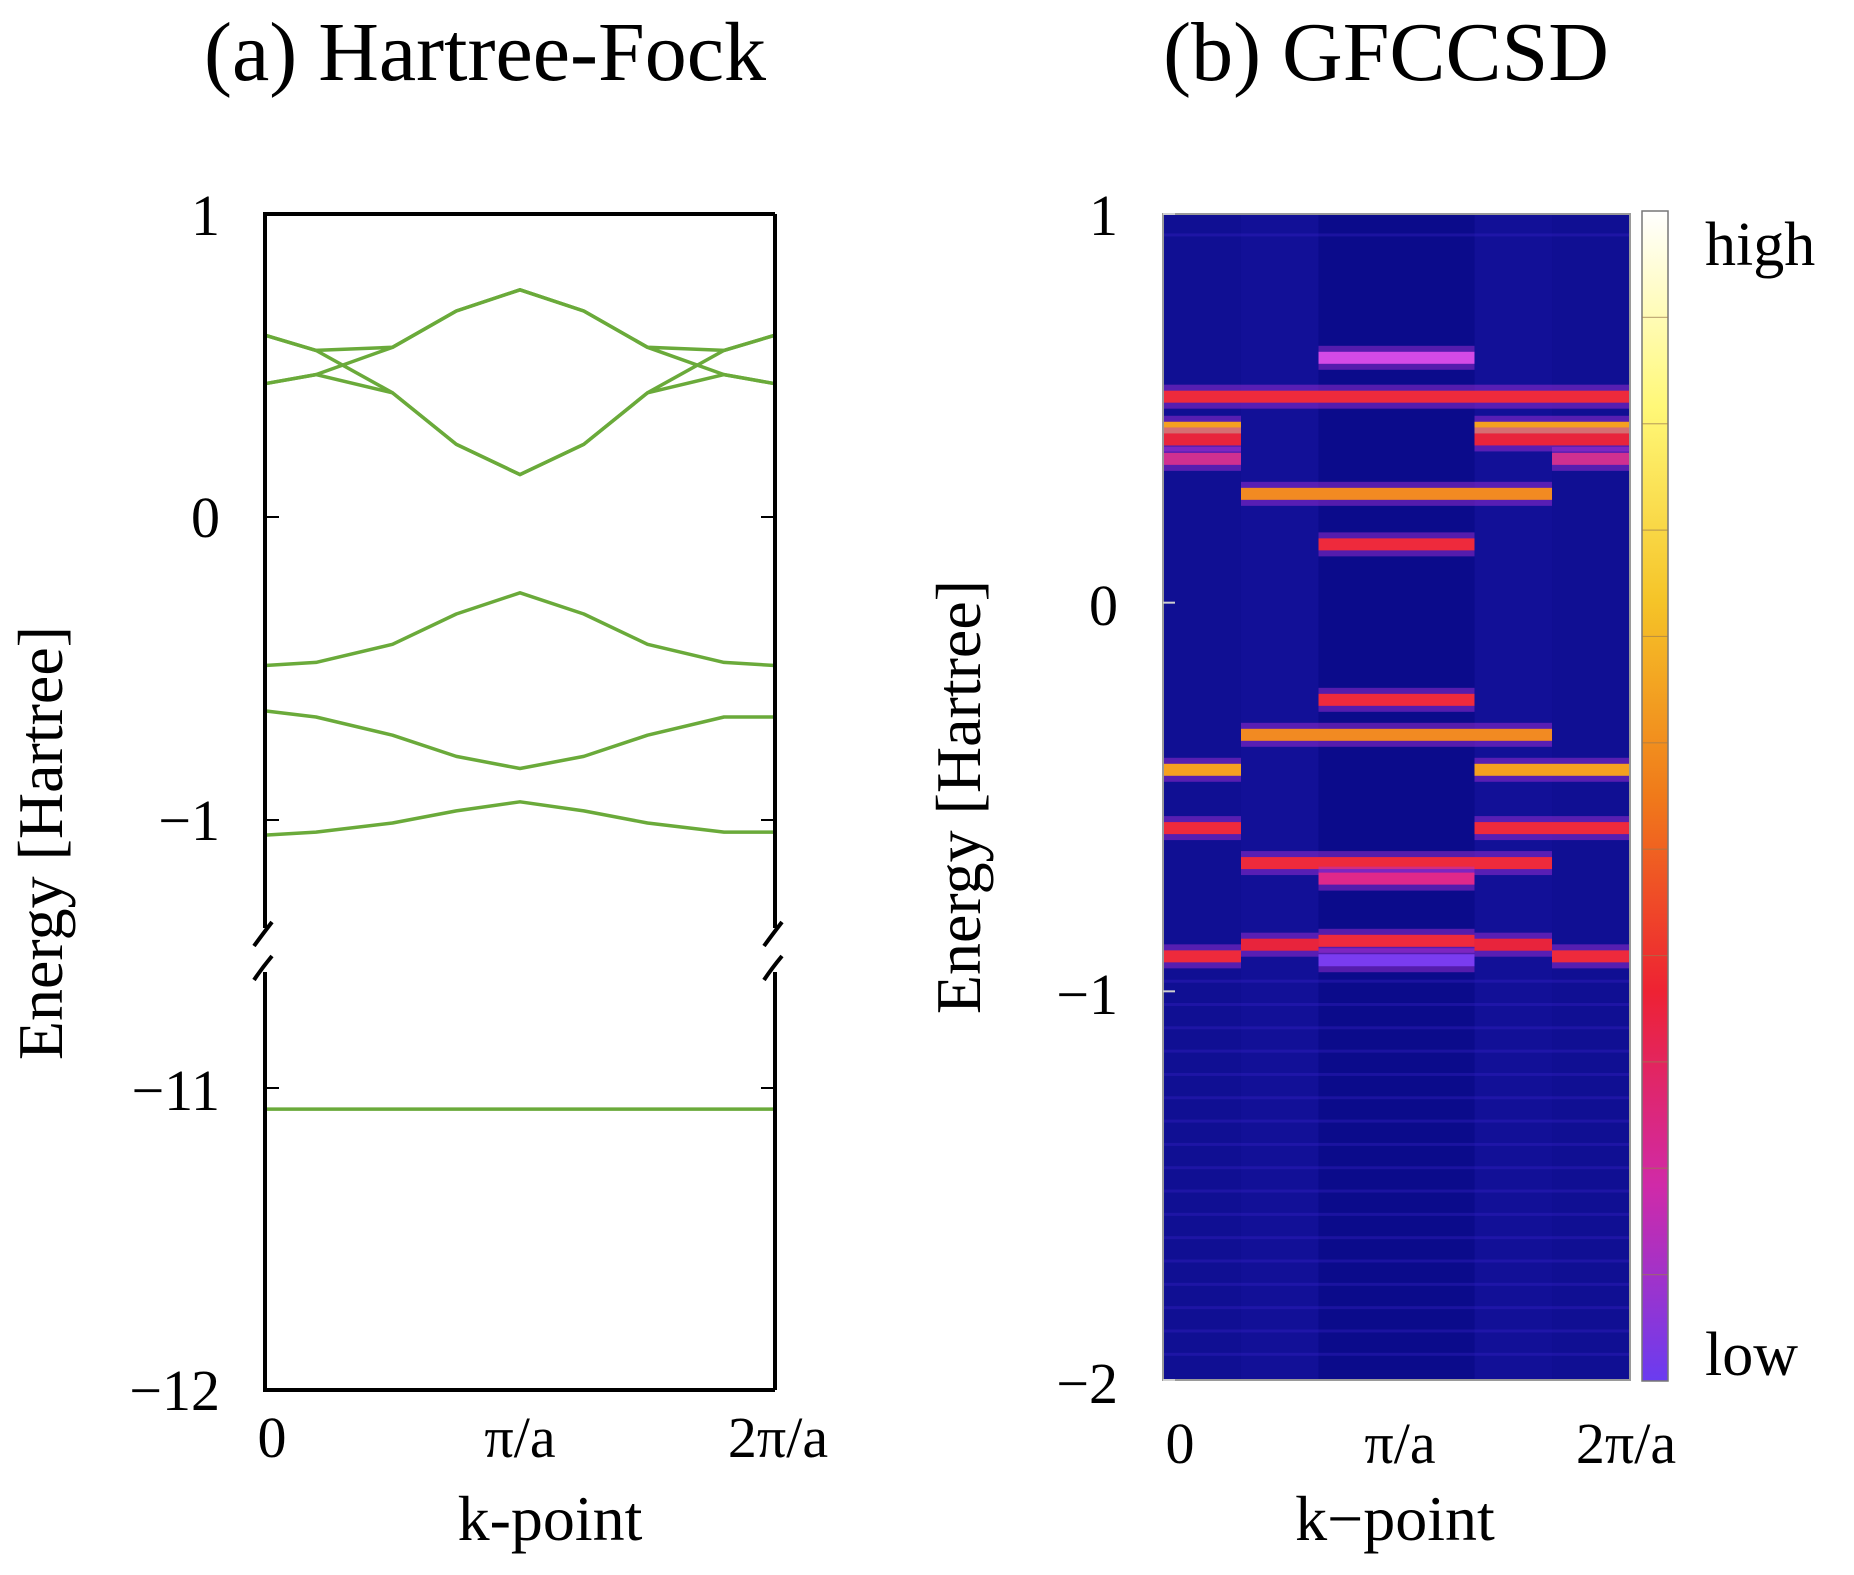 The width and height of the screenshot is (1854, 1575). What do you see at coordinates (520, 699) in the screenshot?
I see `band-lines` at bounding box center [520, 699].